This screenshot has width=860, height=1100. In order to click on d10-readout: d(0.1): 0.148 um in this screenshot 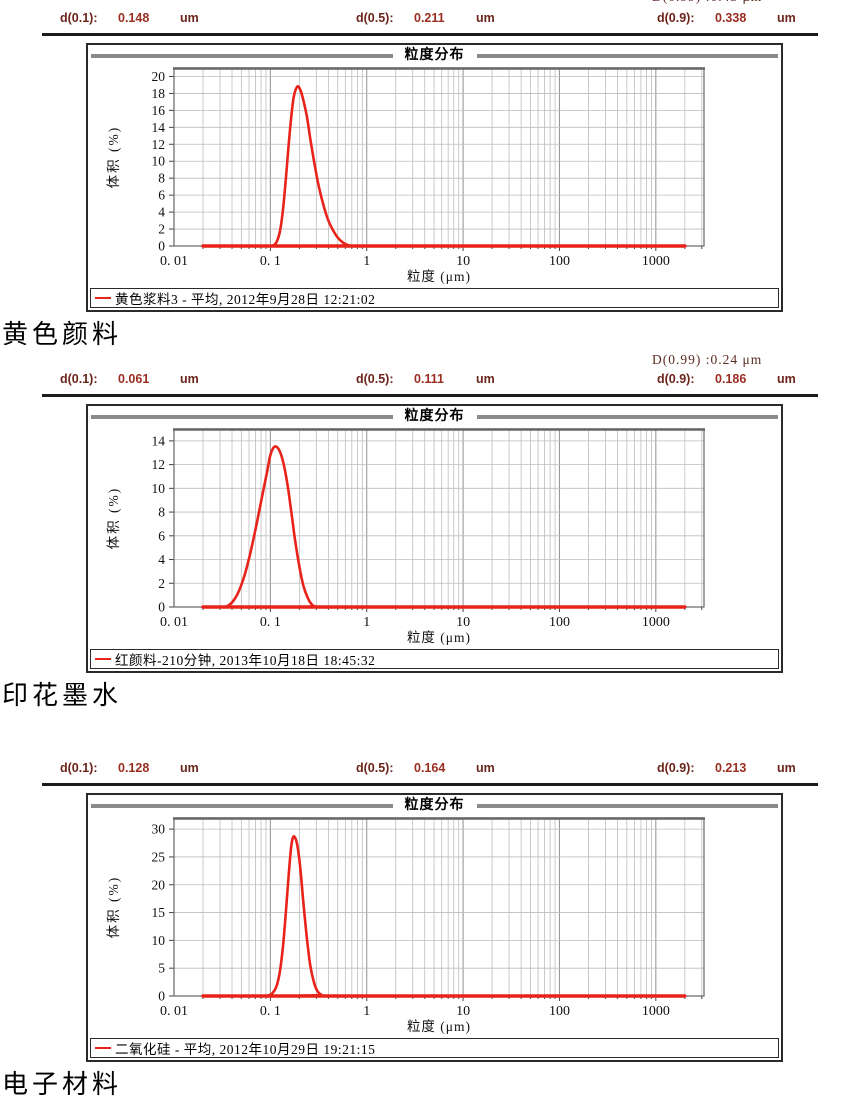, I will do `click(129, 18)`.